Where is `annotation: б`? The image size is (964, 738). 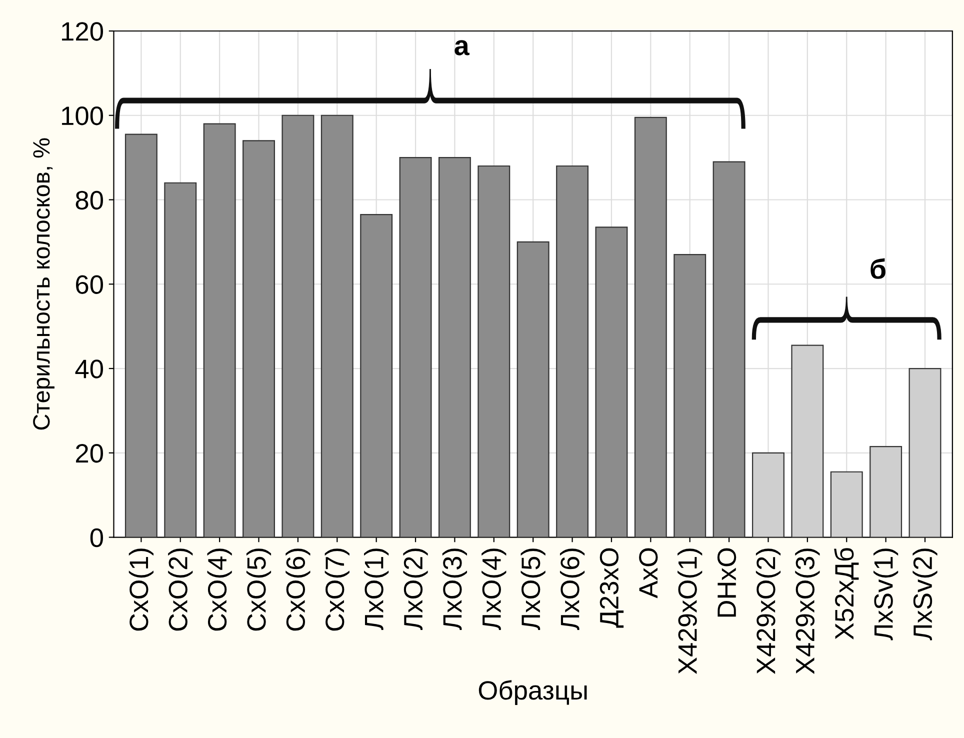 annotation: б is located at coordinates (878, 268).